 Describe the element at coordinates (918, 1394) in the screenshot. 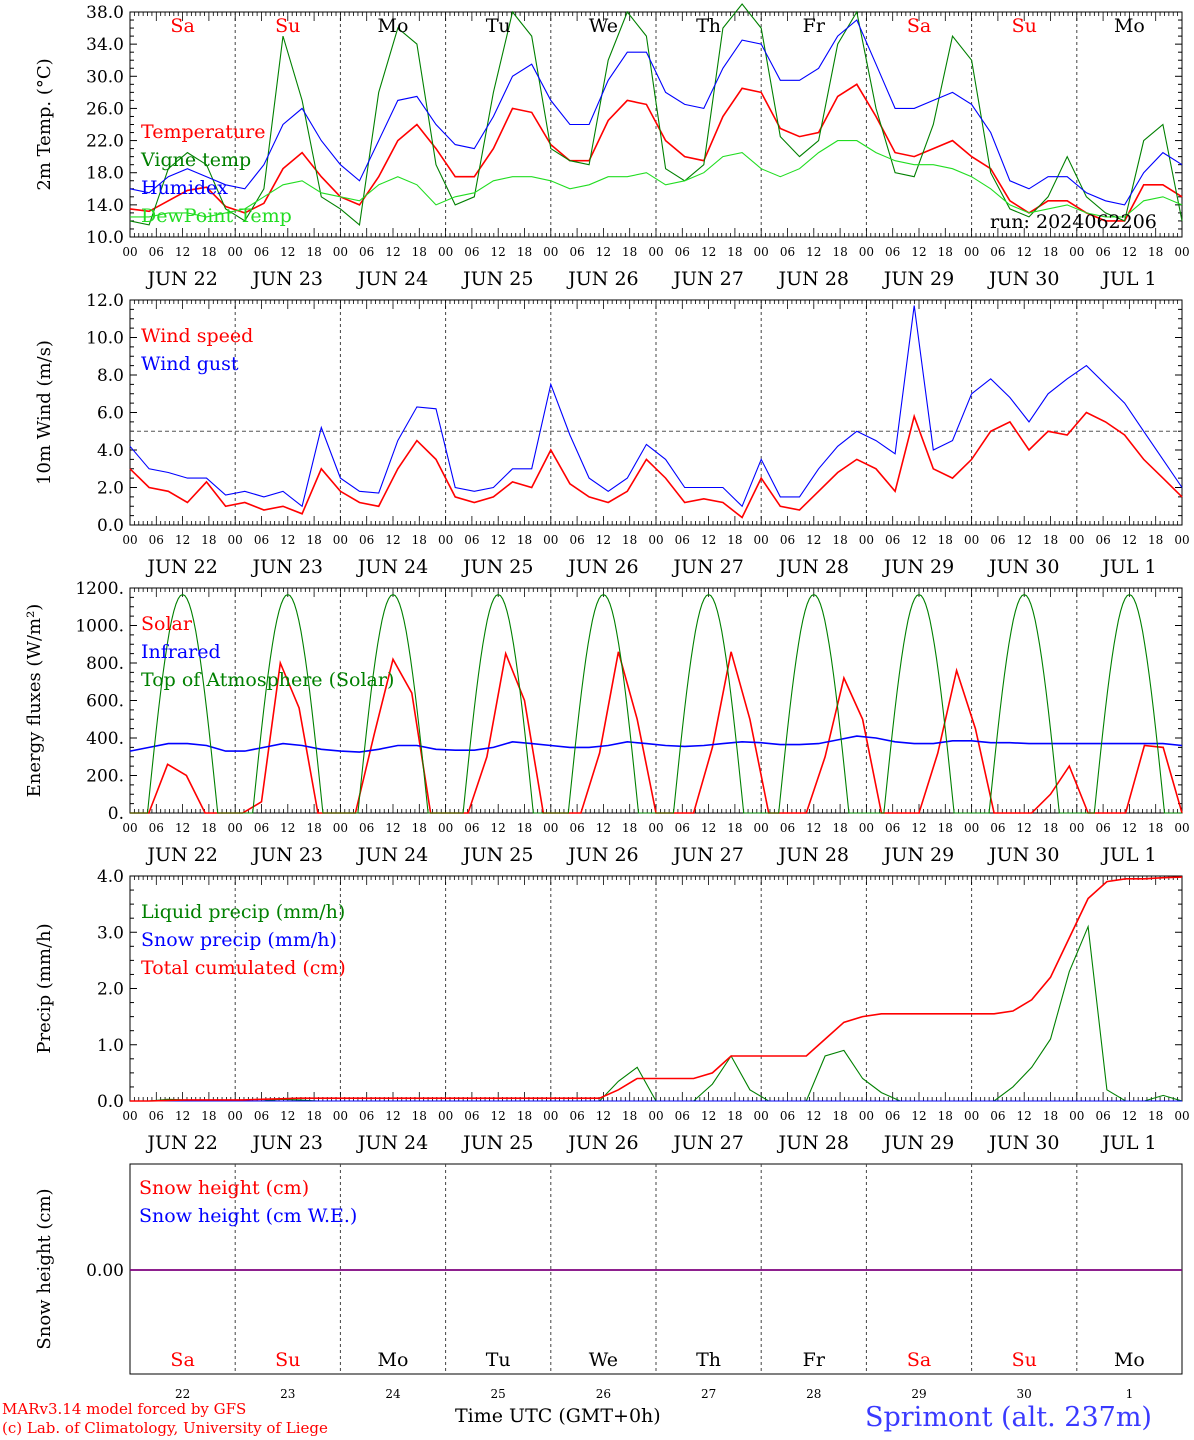

I see `day-number-label: 29` at that location.